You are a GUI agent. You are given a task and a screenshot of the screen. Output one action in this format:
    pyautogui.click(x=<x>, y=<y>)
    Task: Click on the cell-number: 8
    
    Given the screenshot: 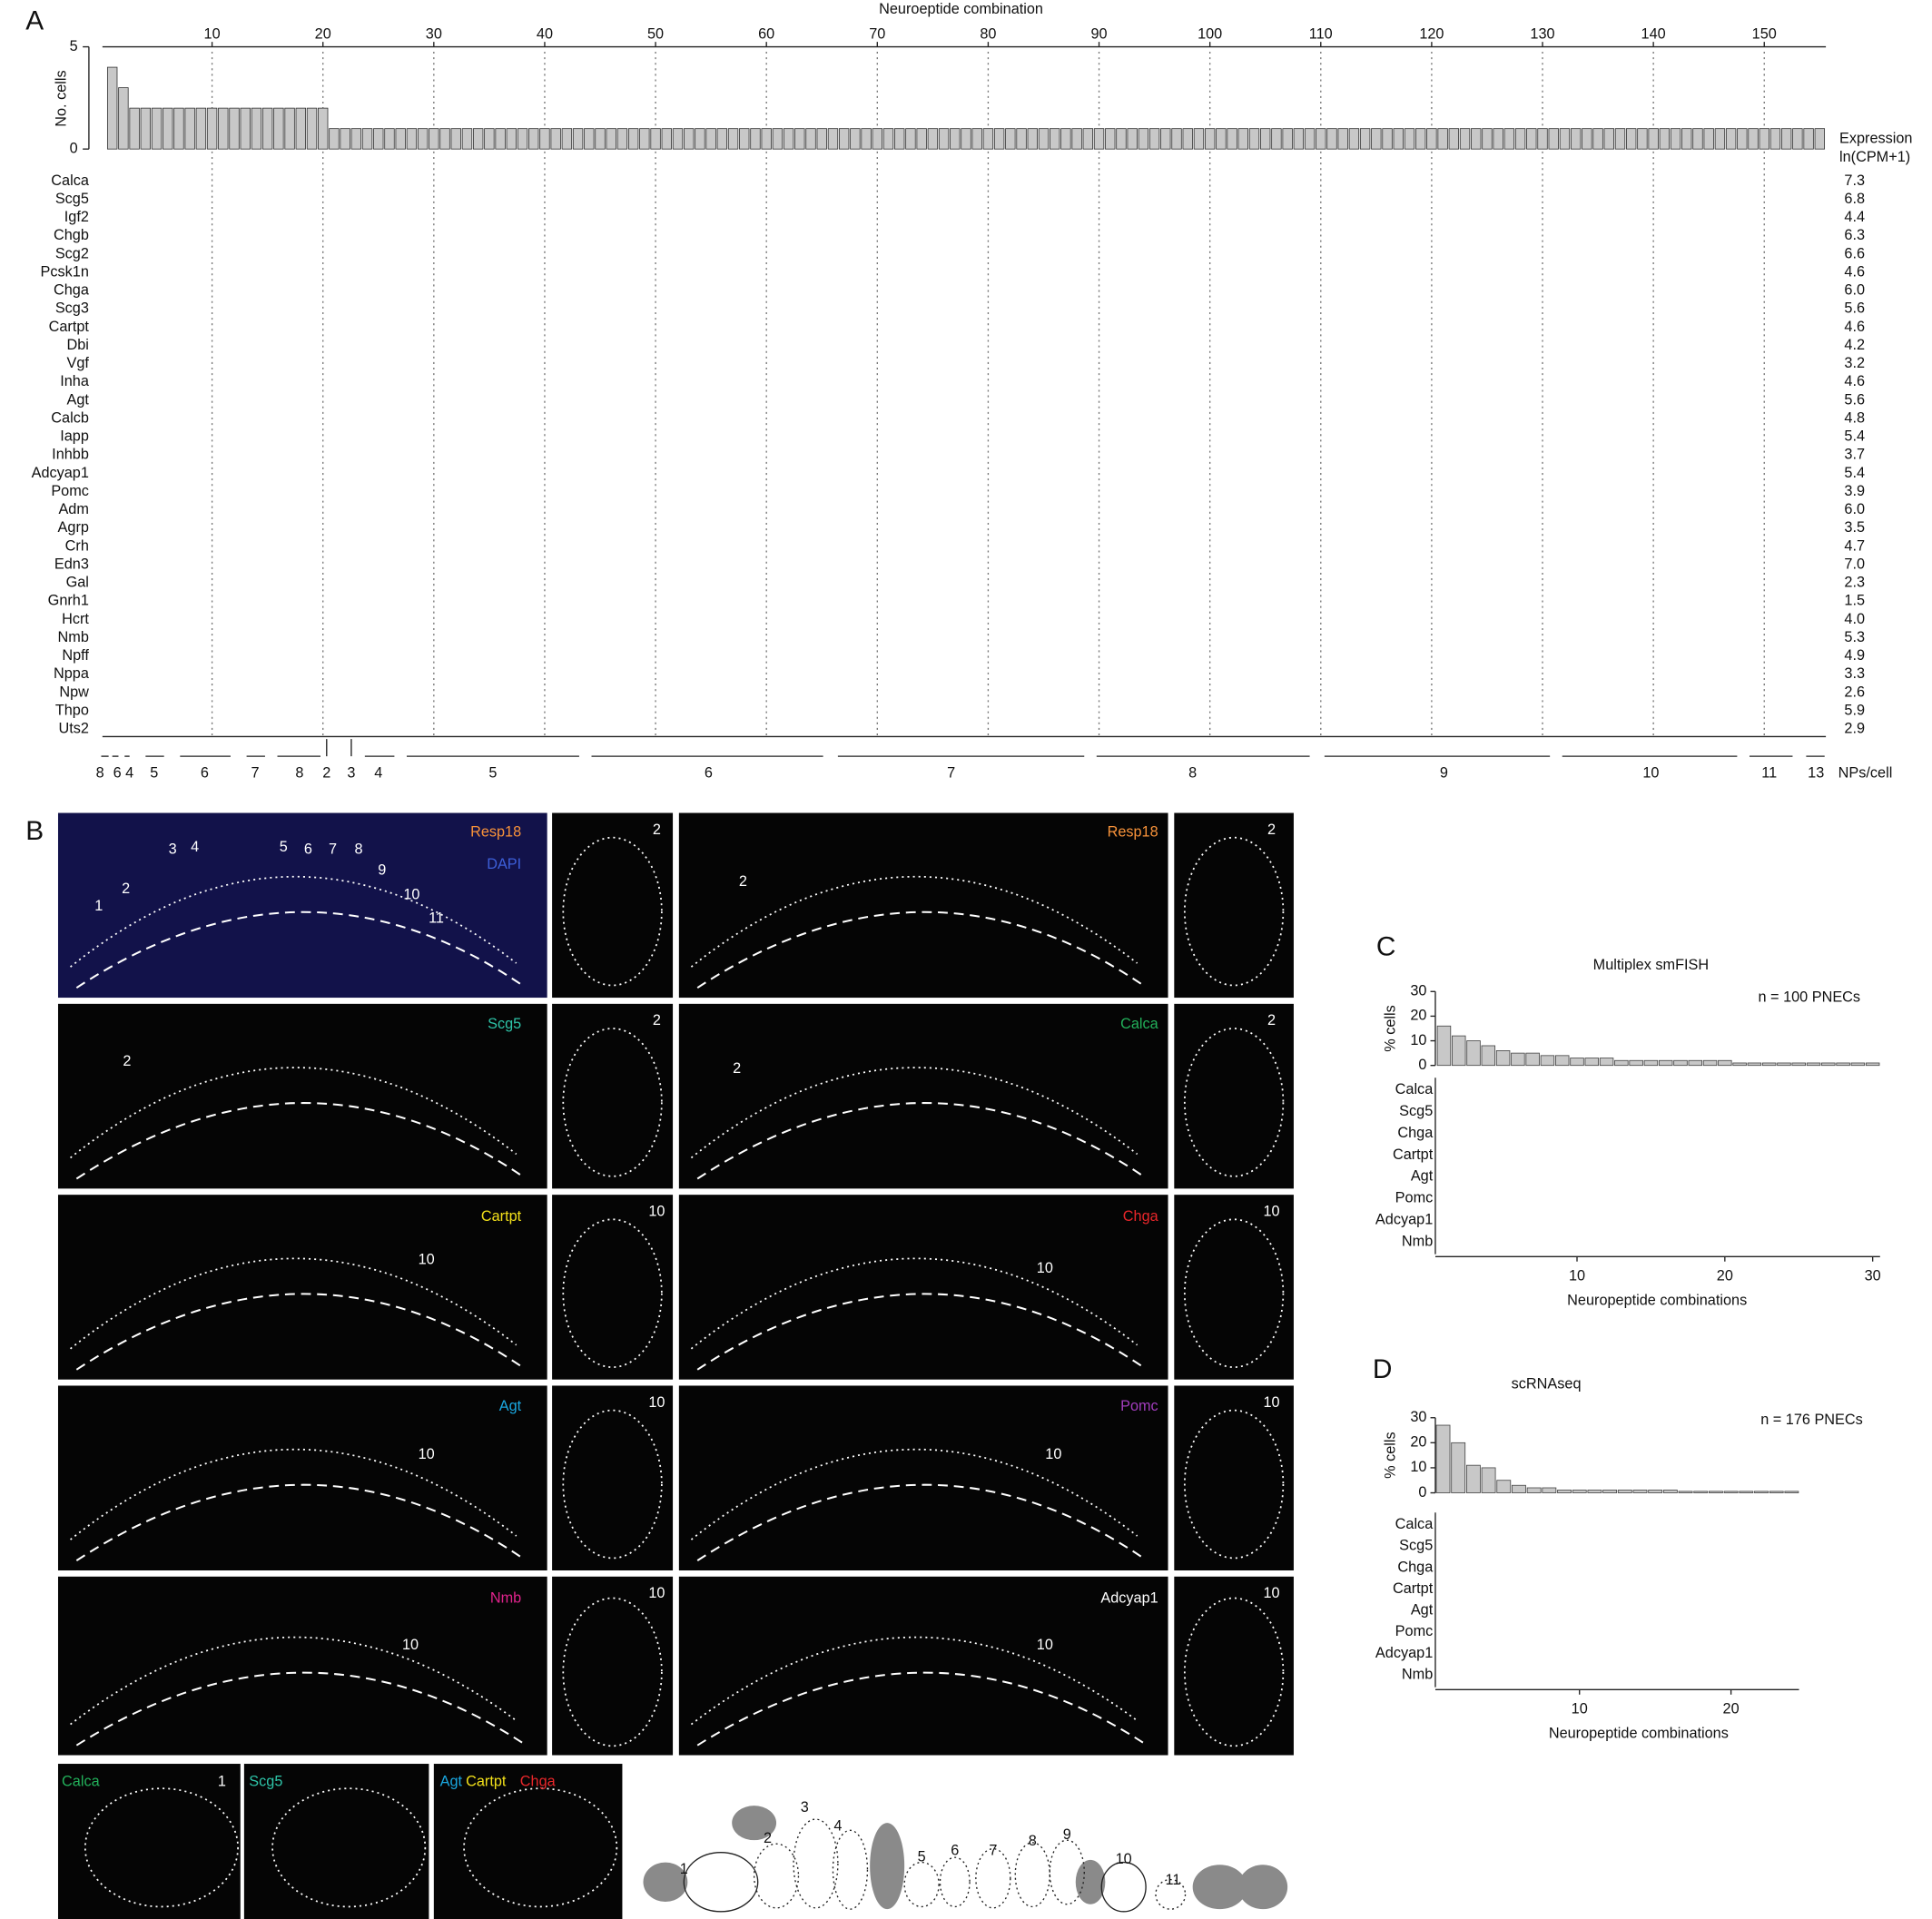 What is the action you would take?
    pyautogui.click(x=1033, y=1841)
    